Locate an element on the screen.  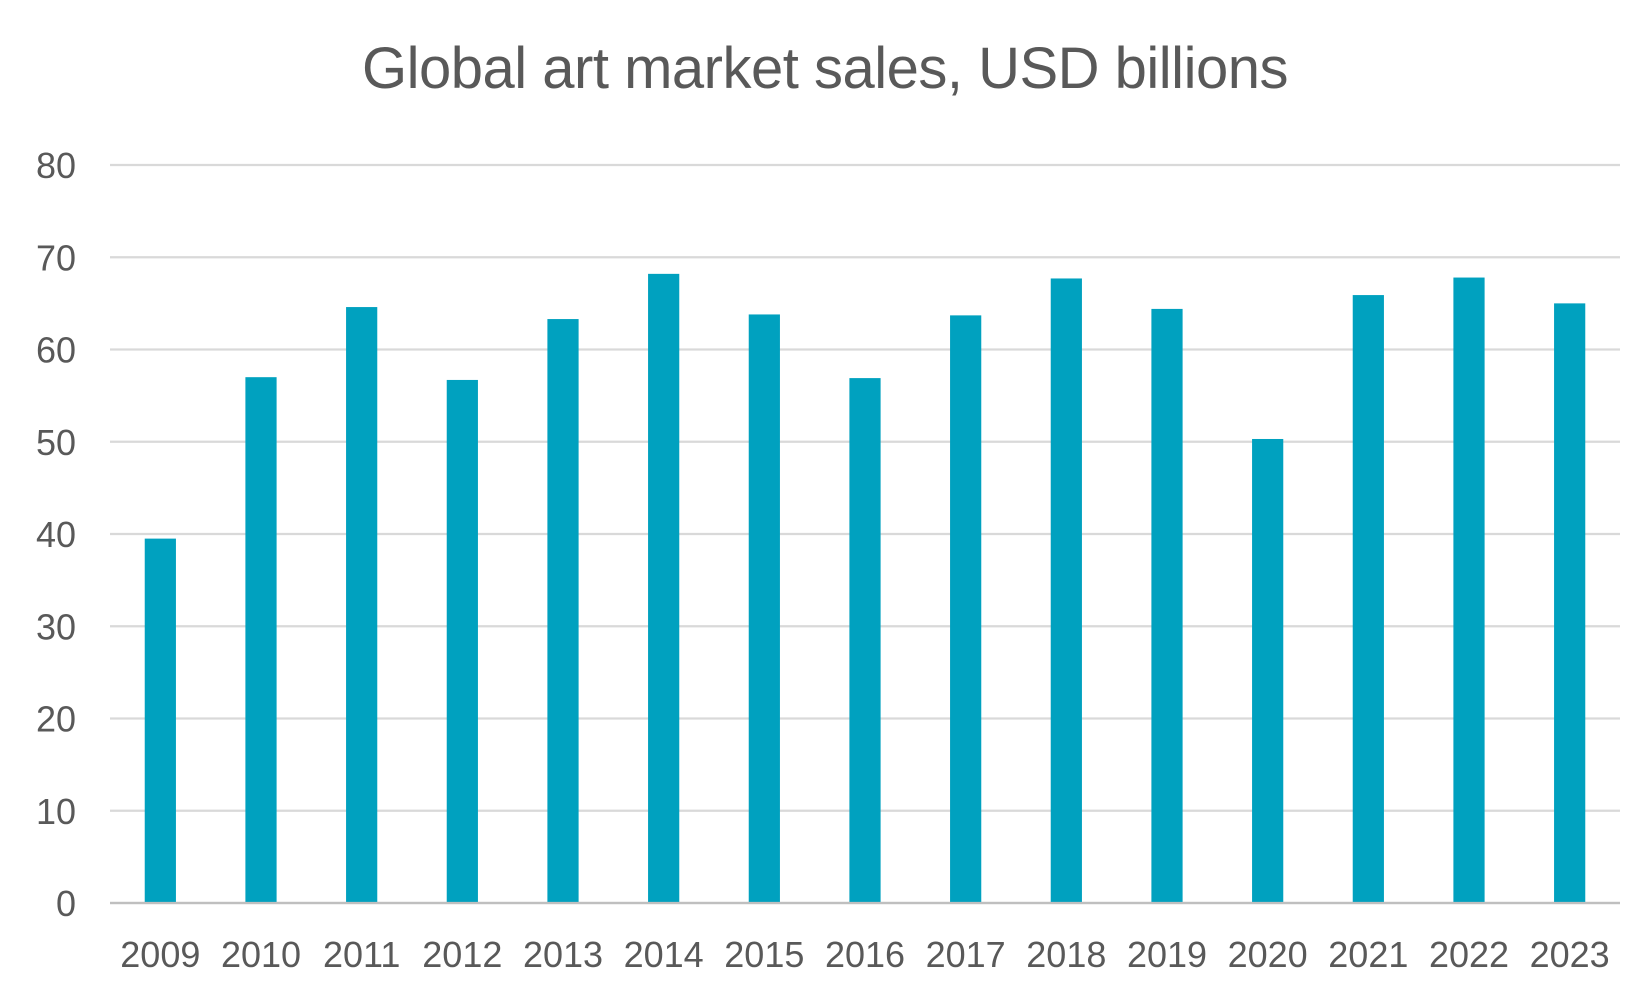
bar-2010 is located at coordinates (261, 640).